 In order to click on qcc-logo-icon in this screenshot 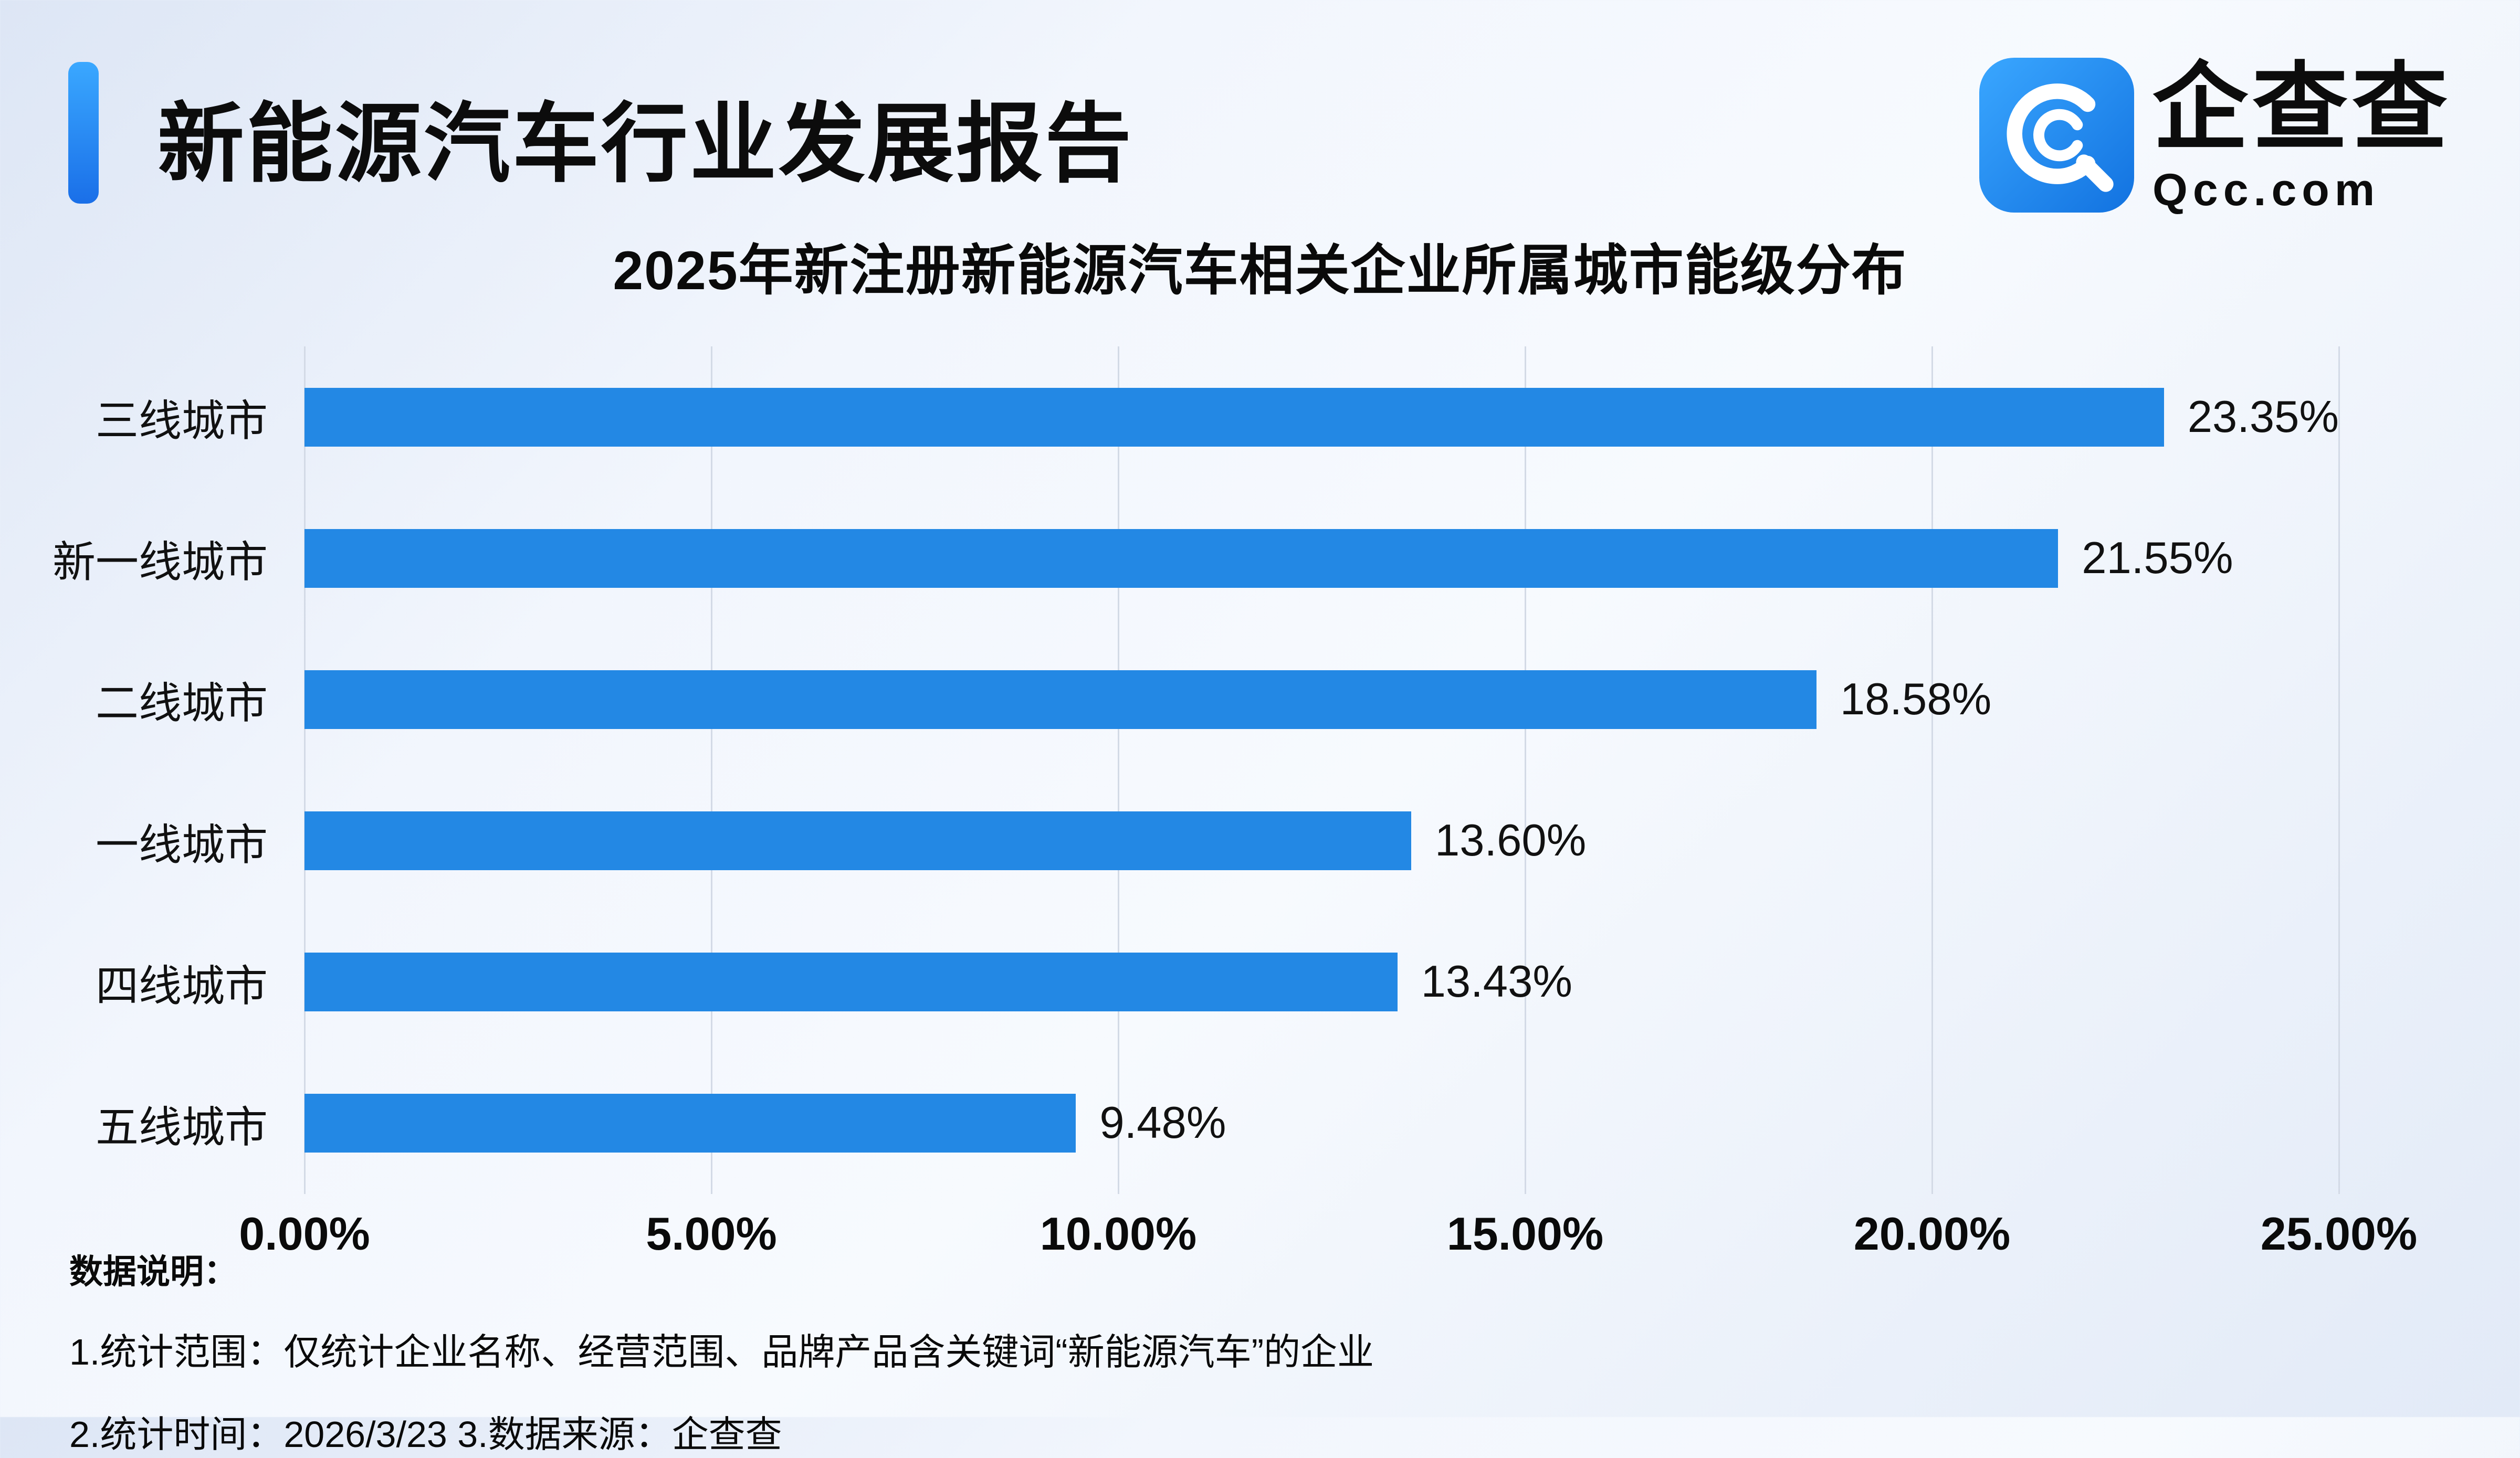, I will do `click(2056, 135)`.